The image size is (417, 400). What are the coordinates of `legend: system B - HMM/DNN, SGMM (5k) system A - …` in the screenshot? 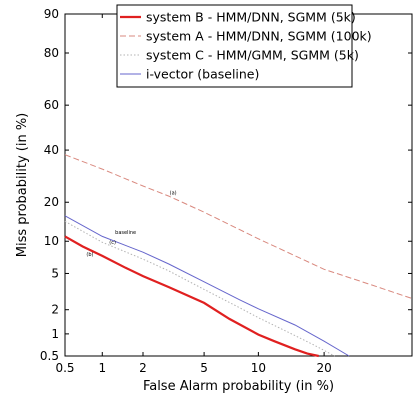 It's located at (244, 46).